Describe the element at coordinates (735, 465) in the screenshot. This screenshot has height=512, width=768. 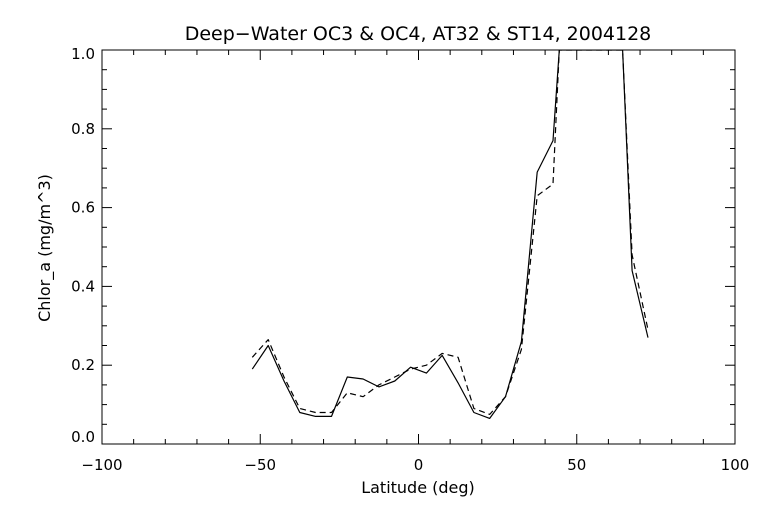
I see `x-tick-label: 100` at that location.